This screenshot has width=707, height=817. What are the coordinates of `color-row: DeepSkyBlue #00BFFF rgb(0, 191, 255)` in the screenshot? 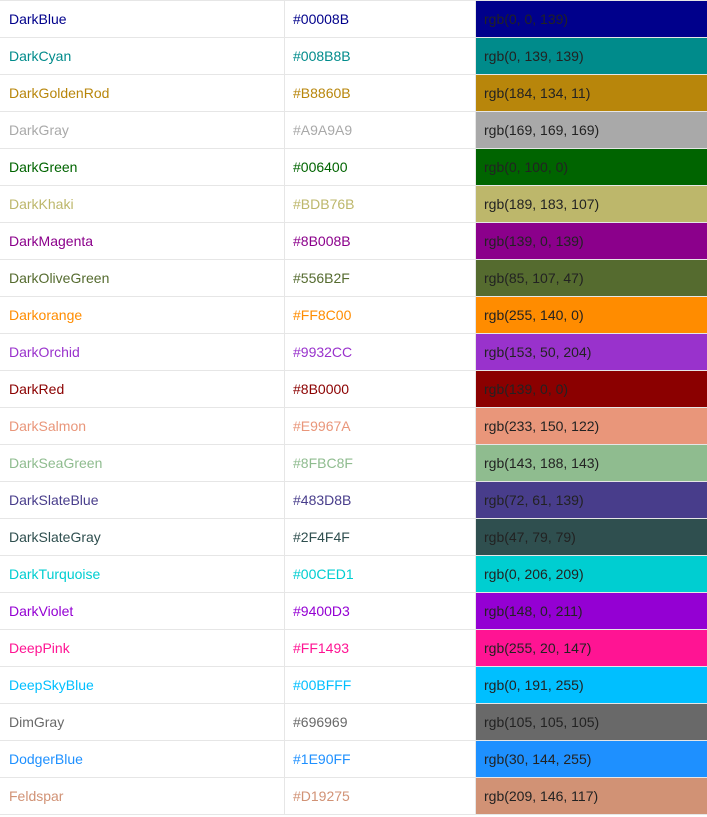 It's located at (353, 685).